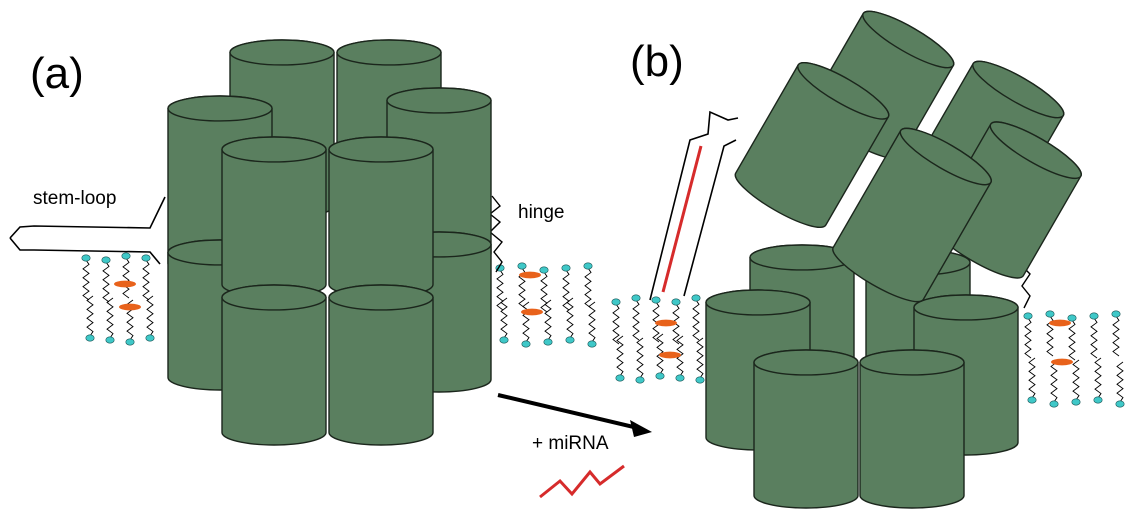 This screenshot has height=514, width=1130. I want to click on hinge-label: hinge, so click(541, 212).